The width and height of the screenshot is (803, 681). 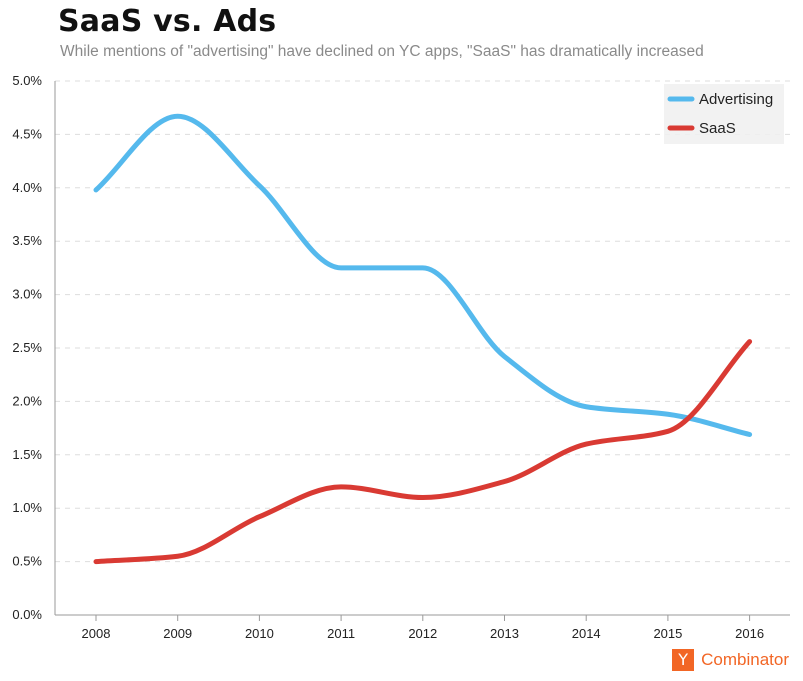 I want to click on legend-label-advertising: Advertising, so click(x=736, y=99).